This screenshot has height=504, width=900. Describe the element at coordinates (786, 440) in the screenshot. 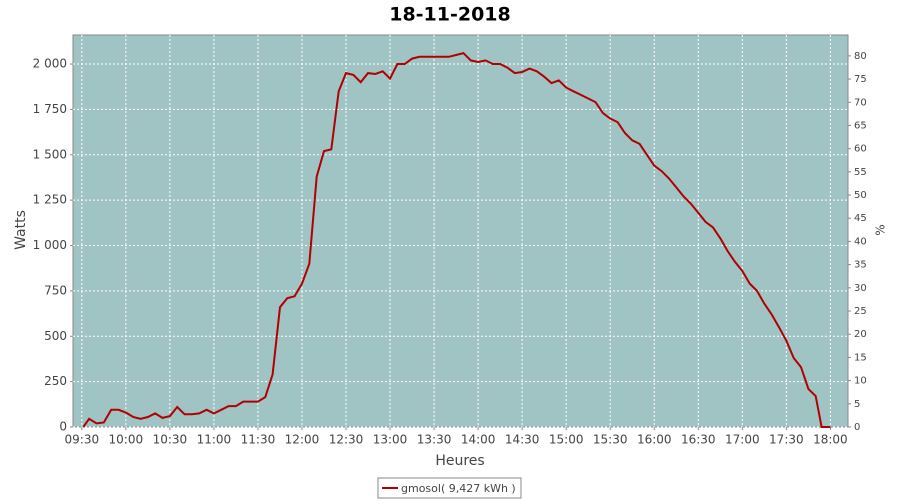

I see `x-tick-label: 17:30` at that location.